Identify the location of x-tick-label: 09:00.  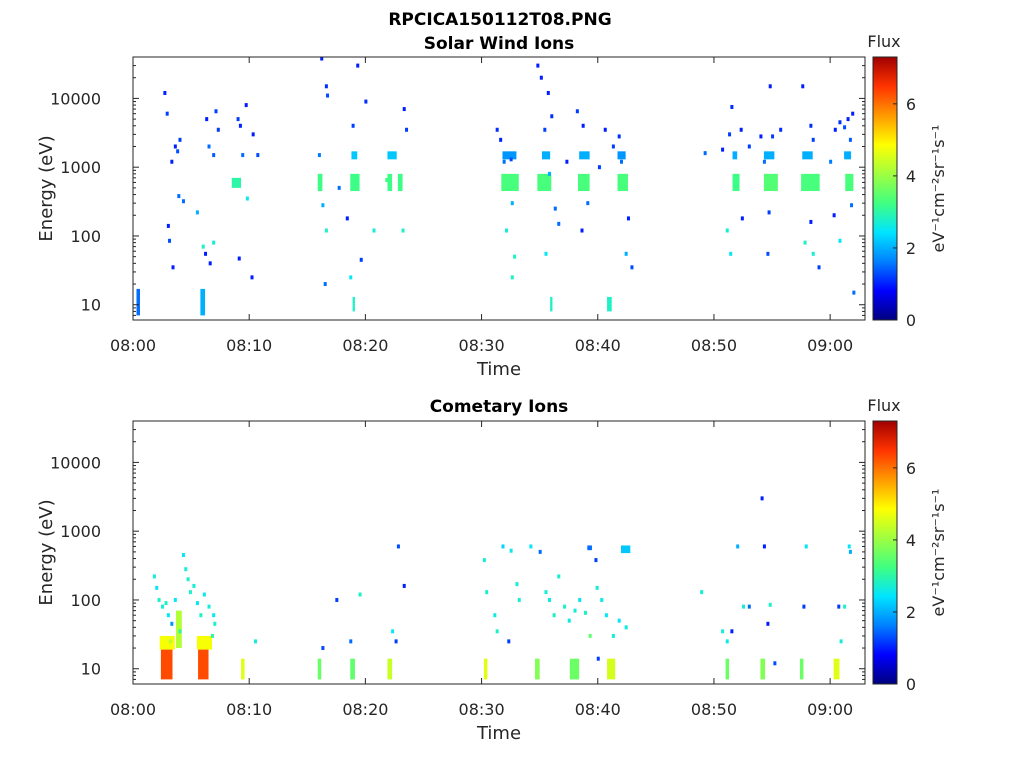
(830, 345).